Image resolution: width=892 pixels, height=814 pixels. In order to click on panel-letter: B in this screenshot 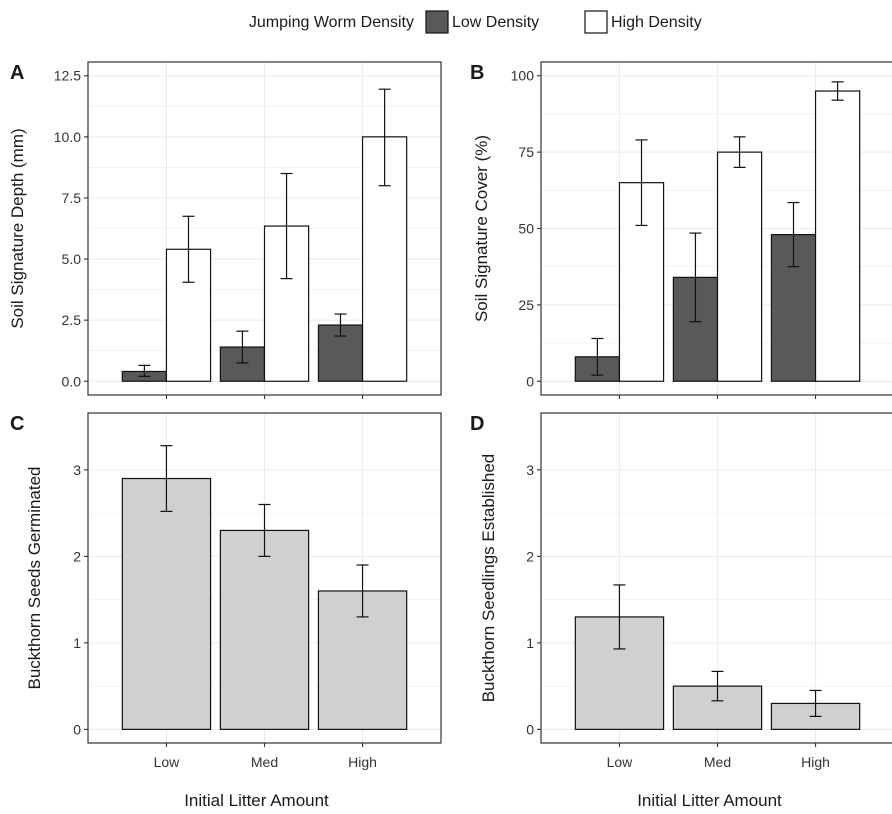, I will do `click(477, 73)`.